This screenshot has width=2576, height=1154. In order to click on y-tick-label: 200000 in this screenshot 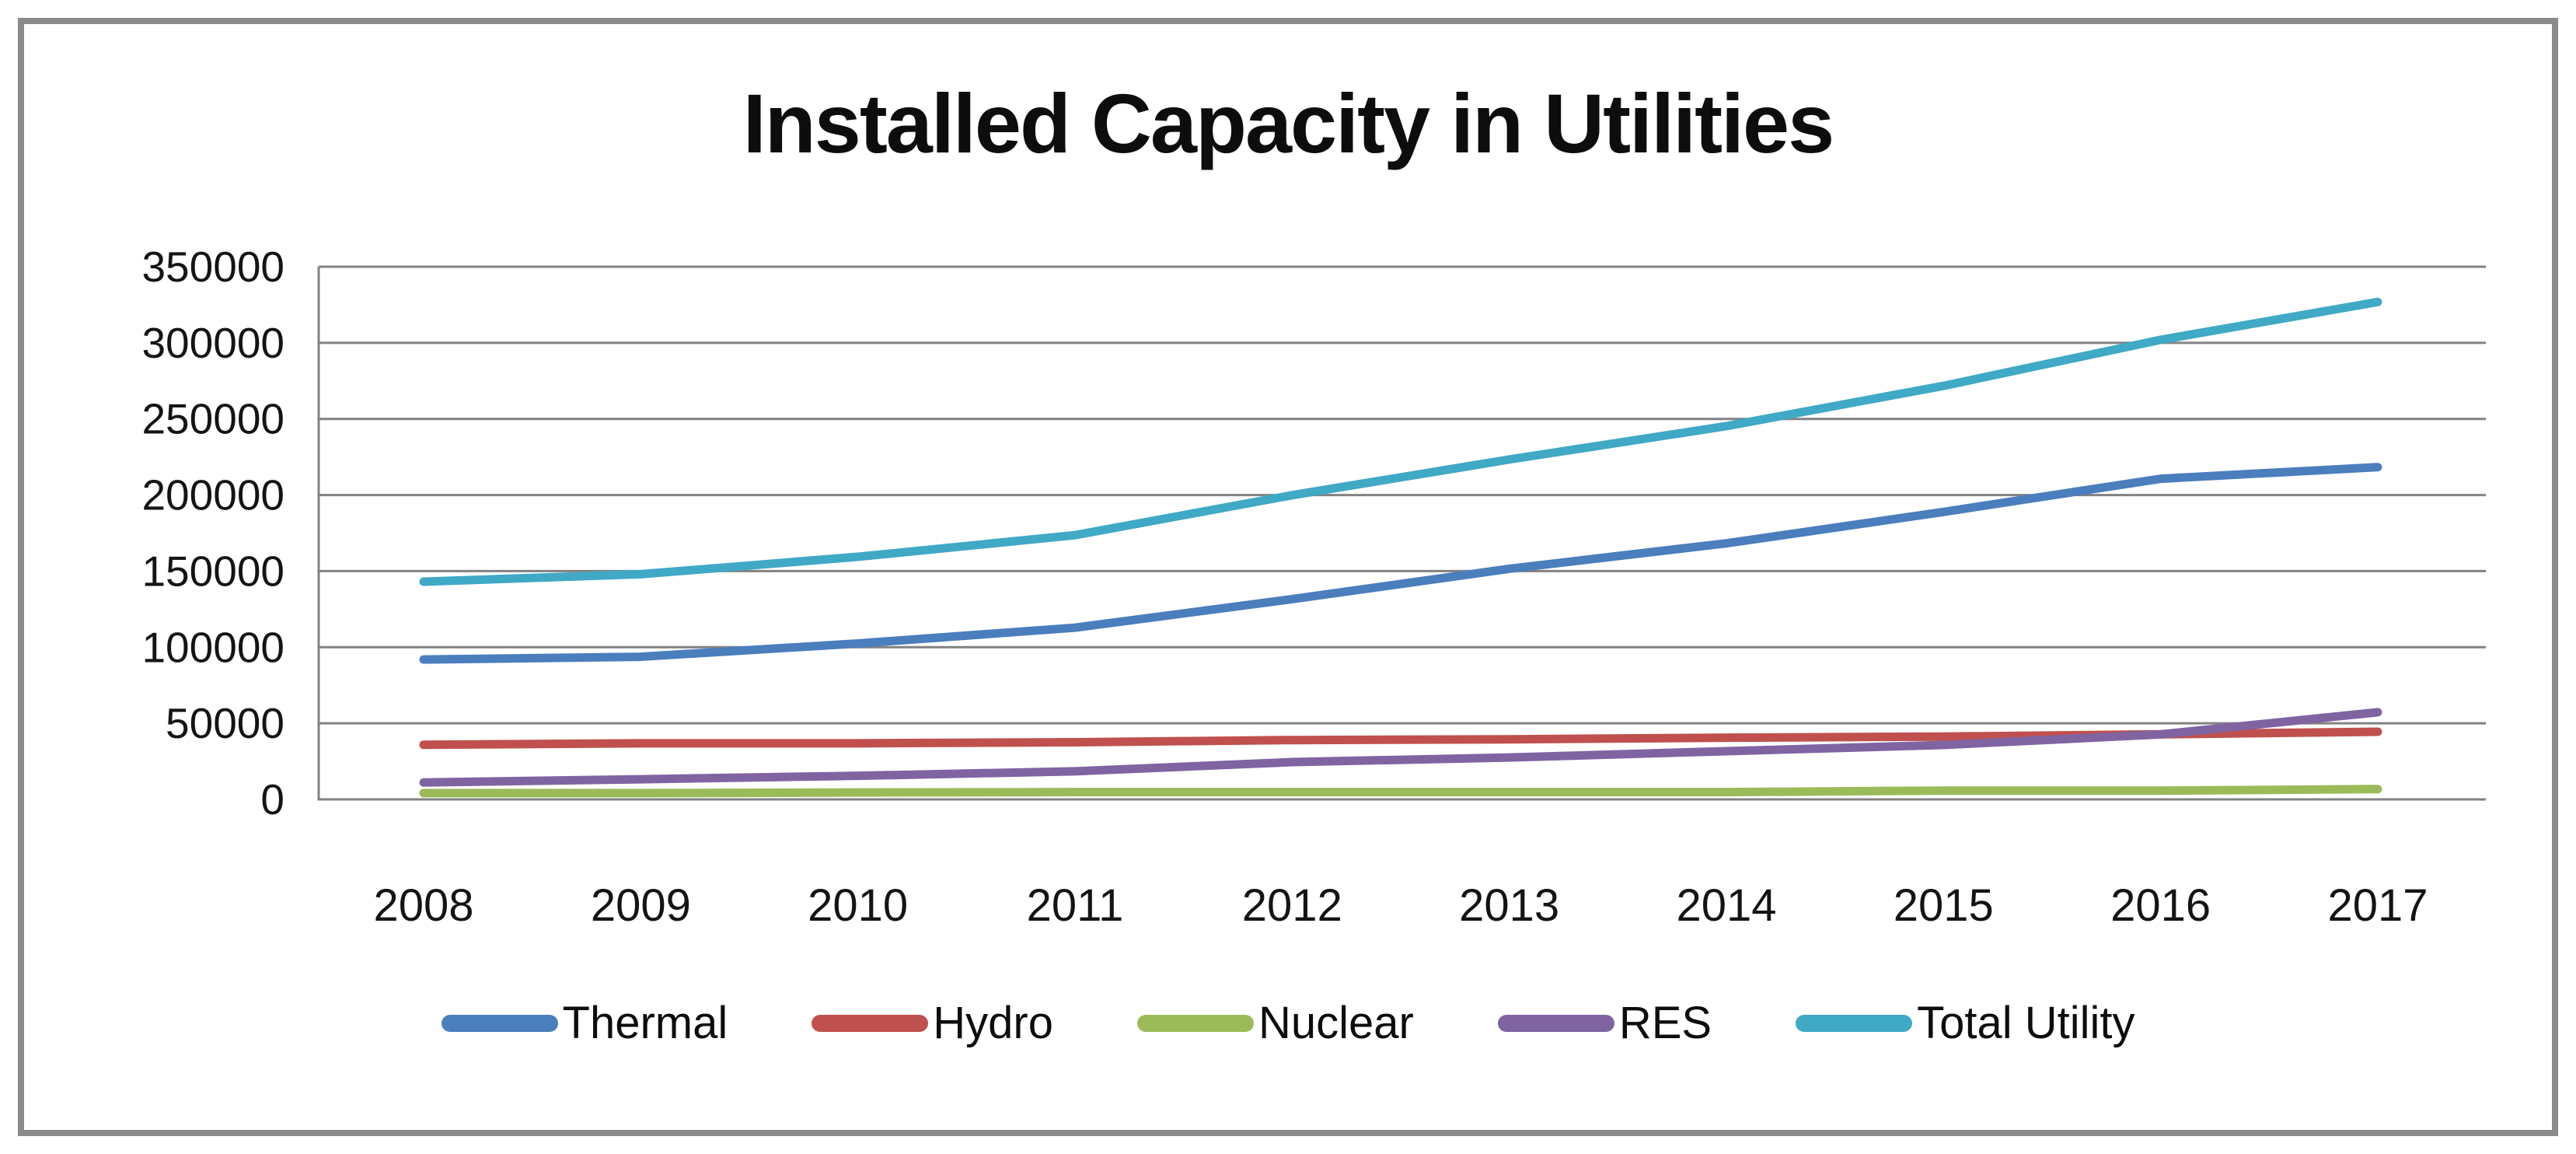, I will do `click(213, 495)`.